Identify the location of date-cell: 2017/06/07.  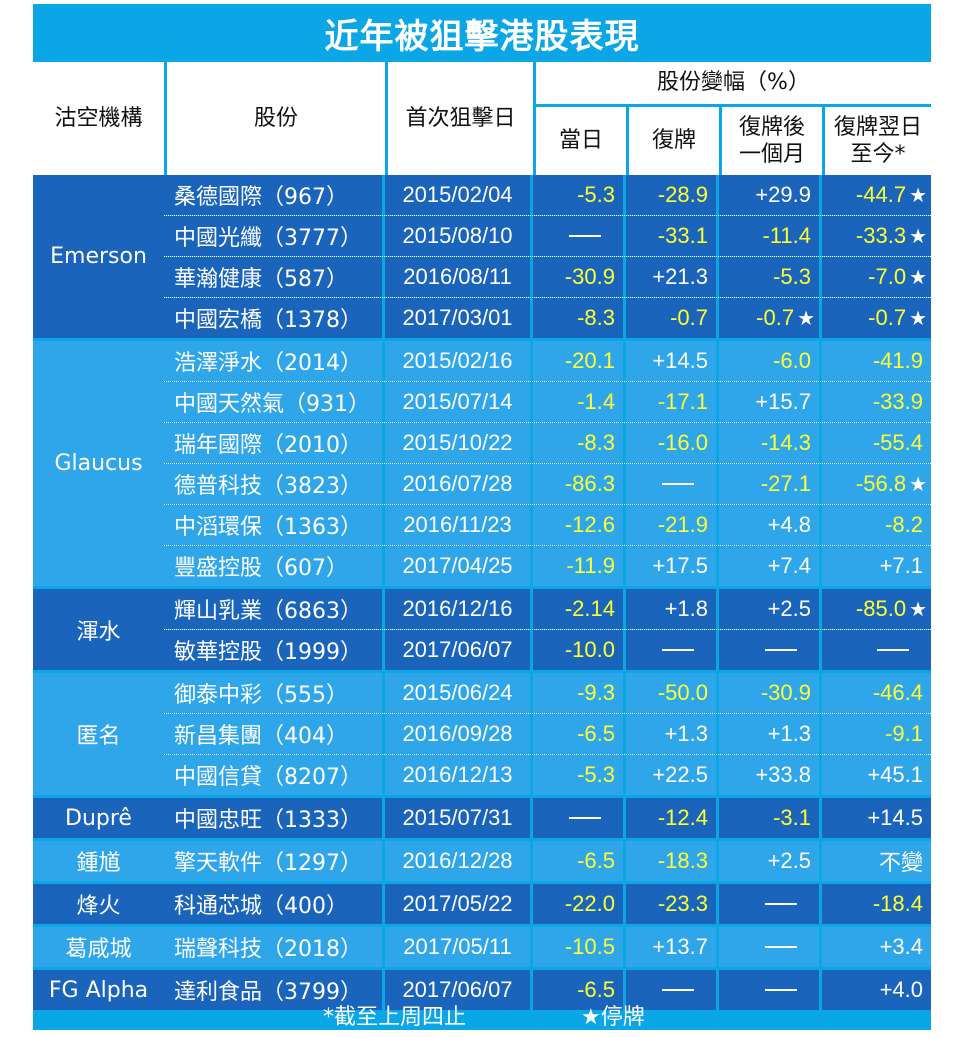
(457, 650).